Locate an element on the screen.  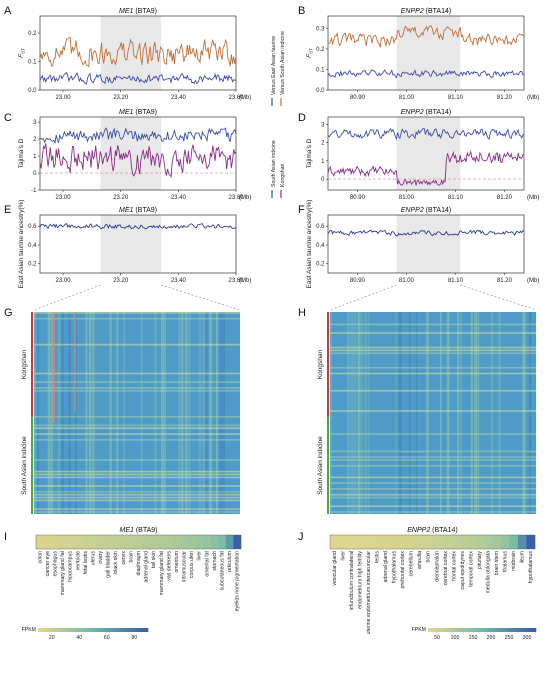
expression-frame is located at coordinates (138, 542).